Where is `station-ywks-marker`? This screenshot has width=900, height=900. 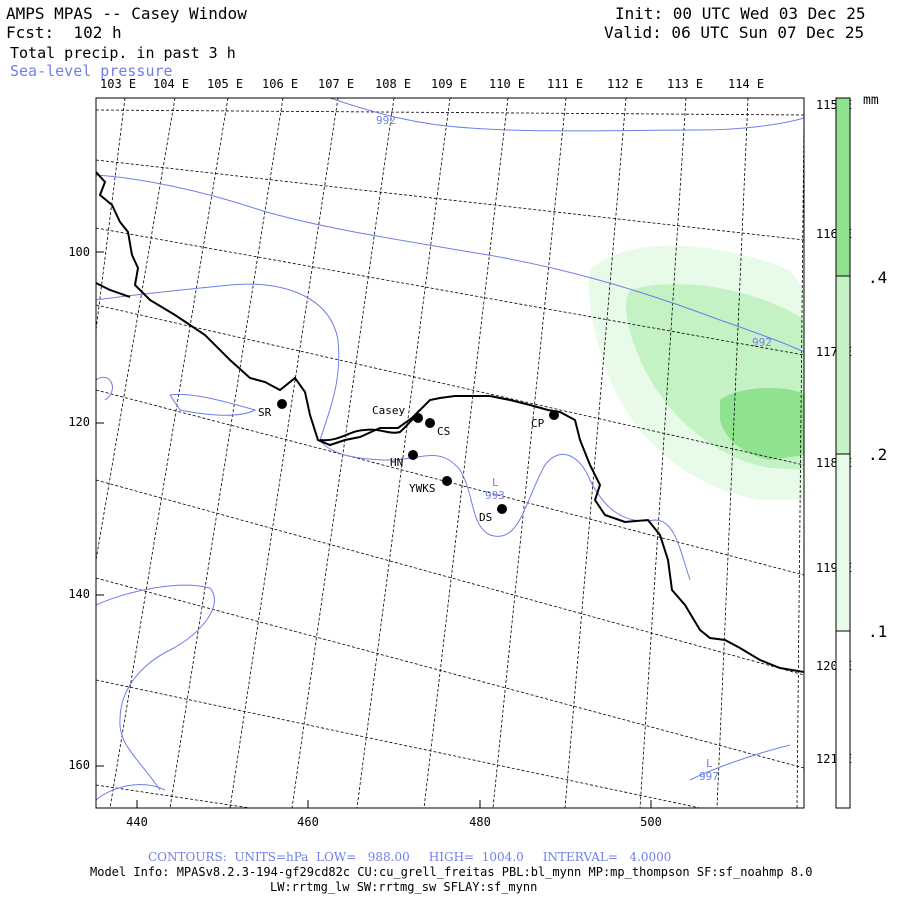 station-ywks-marker is located at coordinates (447, 481).